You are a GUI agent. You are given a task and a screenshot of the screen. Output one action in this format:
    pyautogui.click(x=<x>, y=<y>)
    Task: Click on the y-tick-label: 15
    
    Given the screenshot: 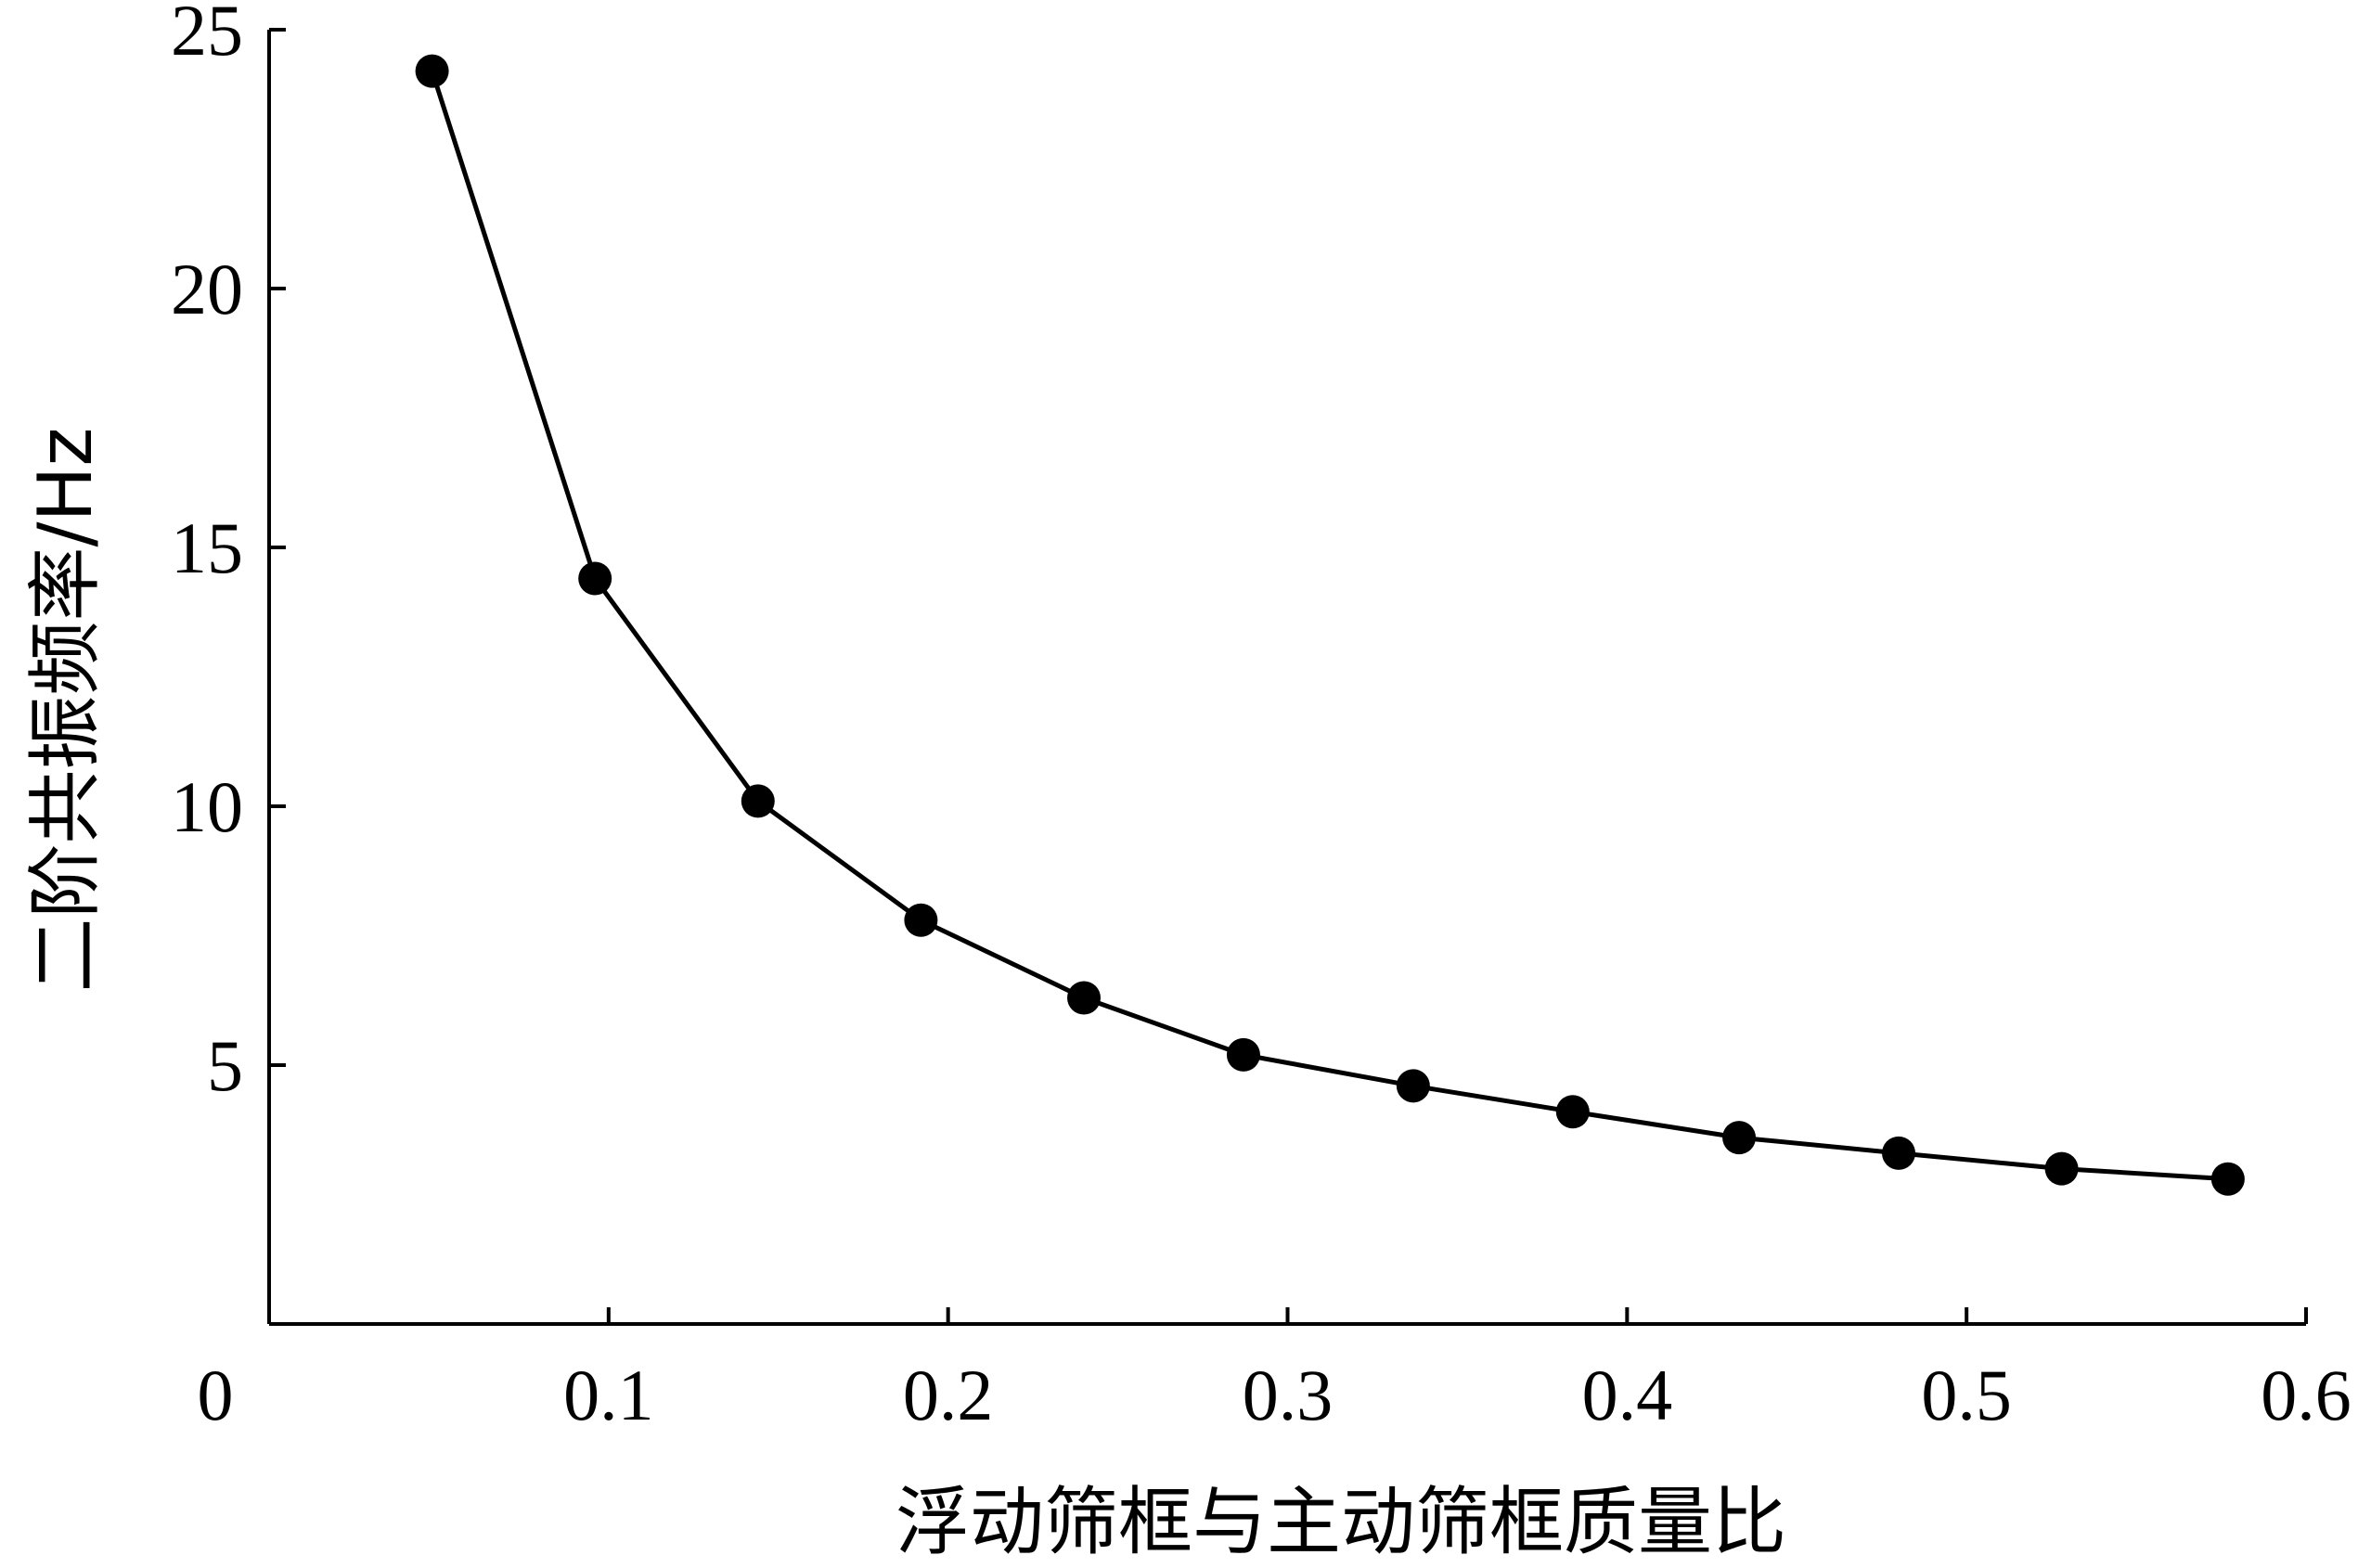 What is the action you would take?
    pyautogui.click(x=207, y=548)
    